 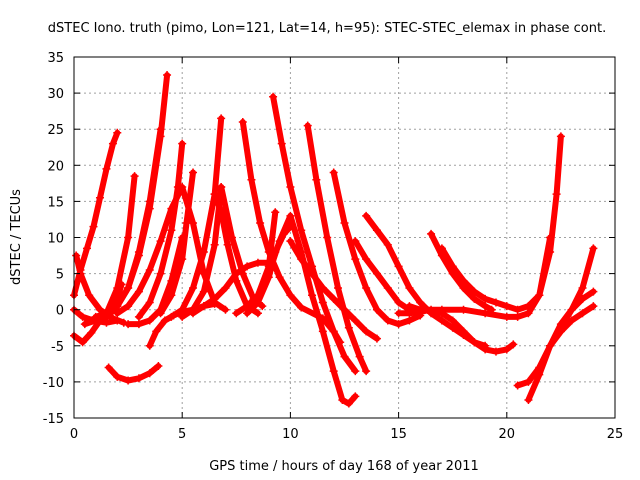 I want to click on x-tick-label: 20, so click(x=507, y=434).